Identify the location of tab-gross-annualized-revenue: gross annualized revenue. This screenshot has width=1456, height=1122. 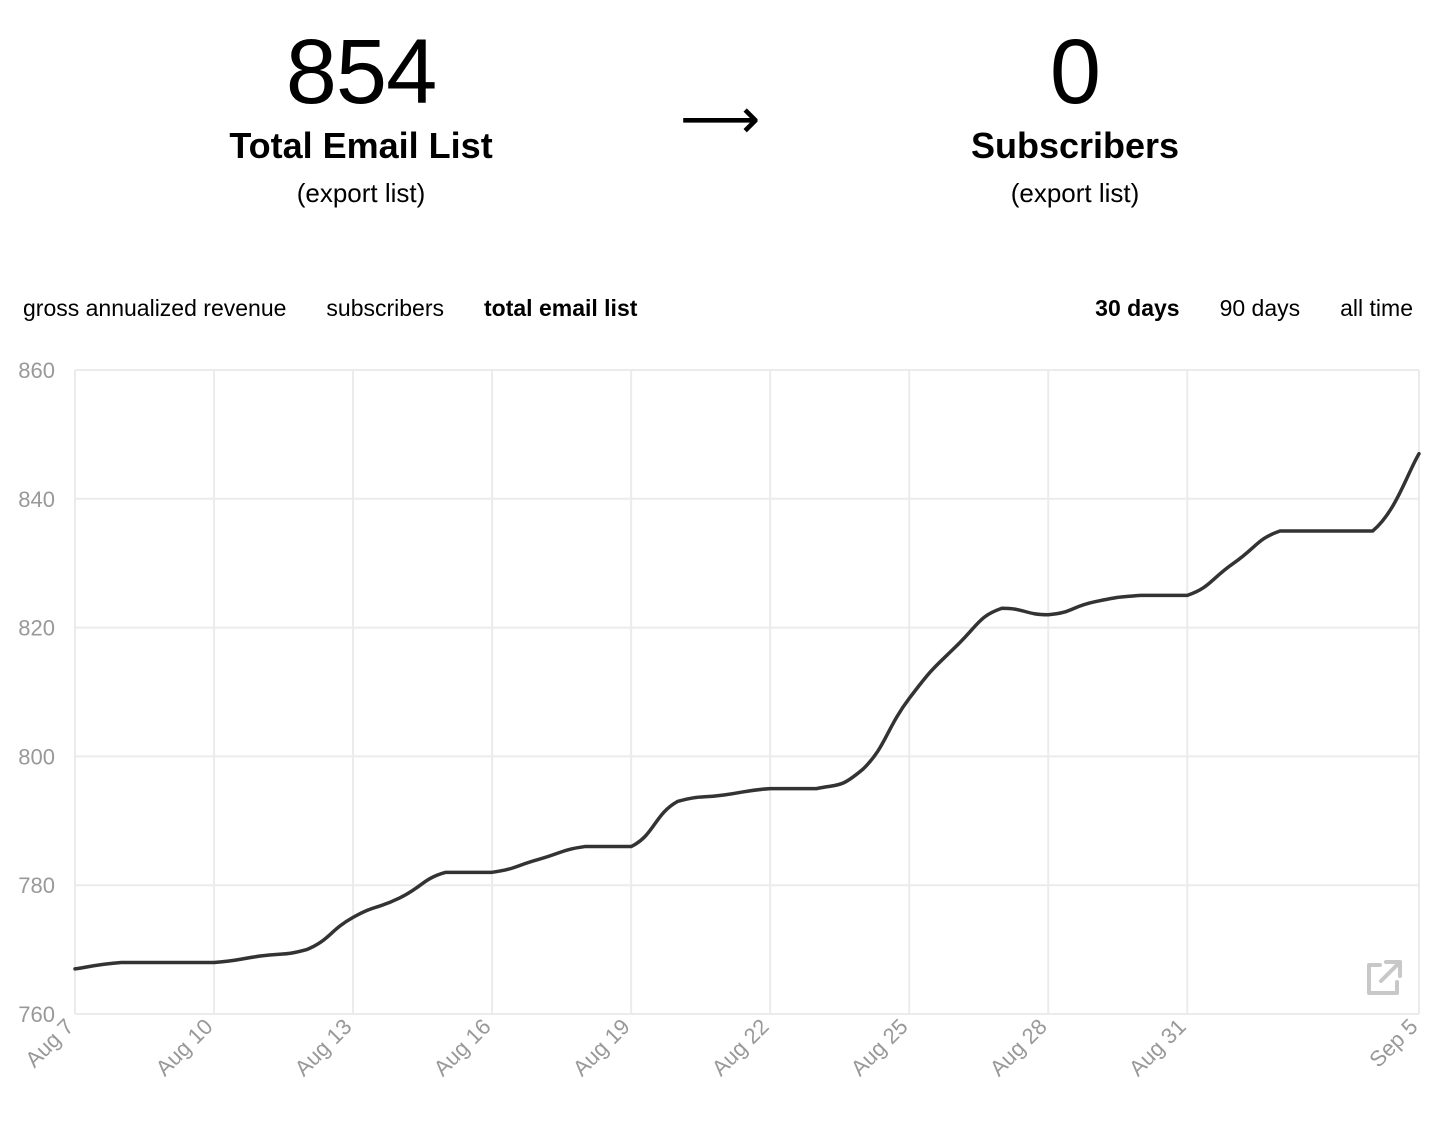
(155, 308).